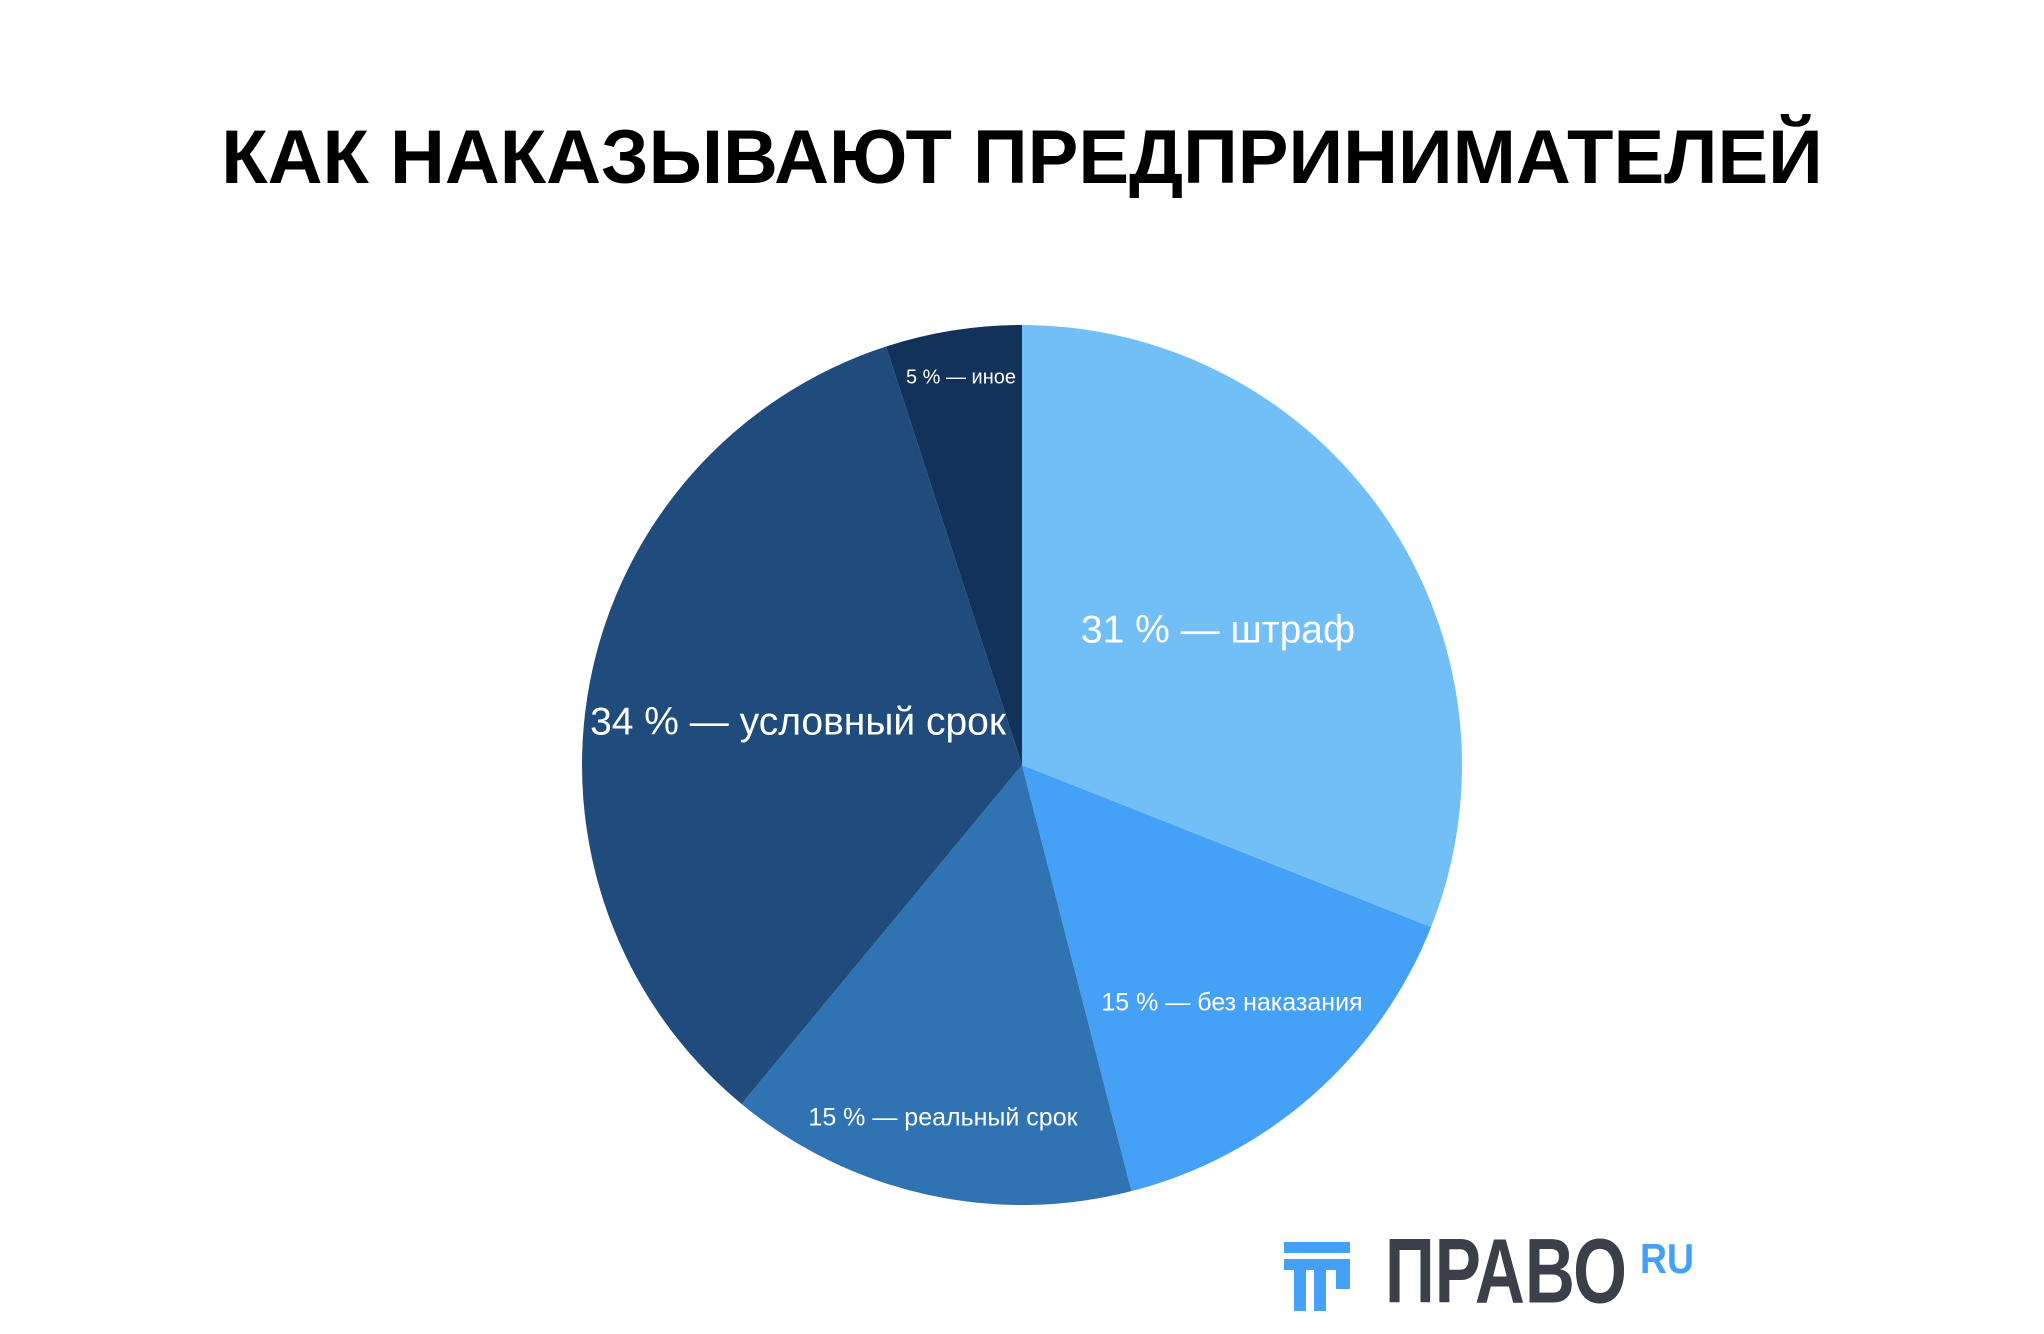 The width and height of the screenshot is (2044, 1334). What do you see at coordinates (1022, 157) in the screenshot?
I see `chart-title: КАК НАКАЗЫВАЮТ ПРЕДПРИНИМАТЕЛЕЙ` at bounding box center [1022, 157].